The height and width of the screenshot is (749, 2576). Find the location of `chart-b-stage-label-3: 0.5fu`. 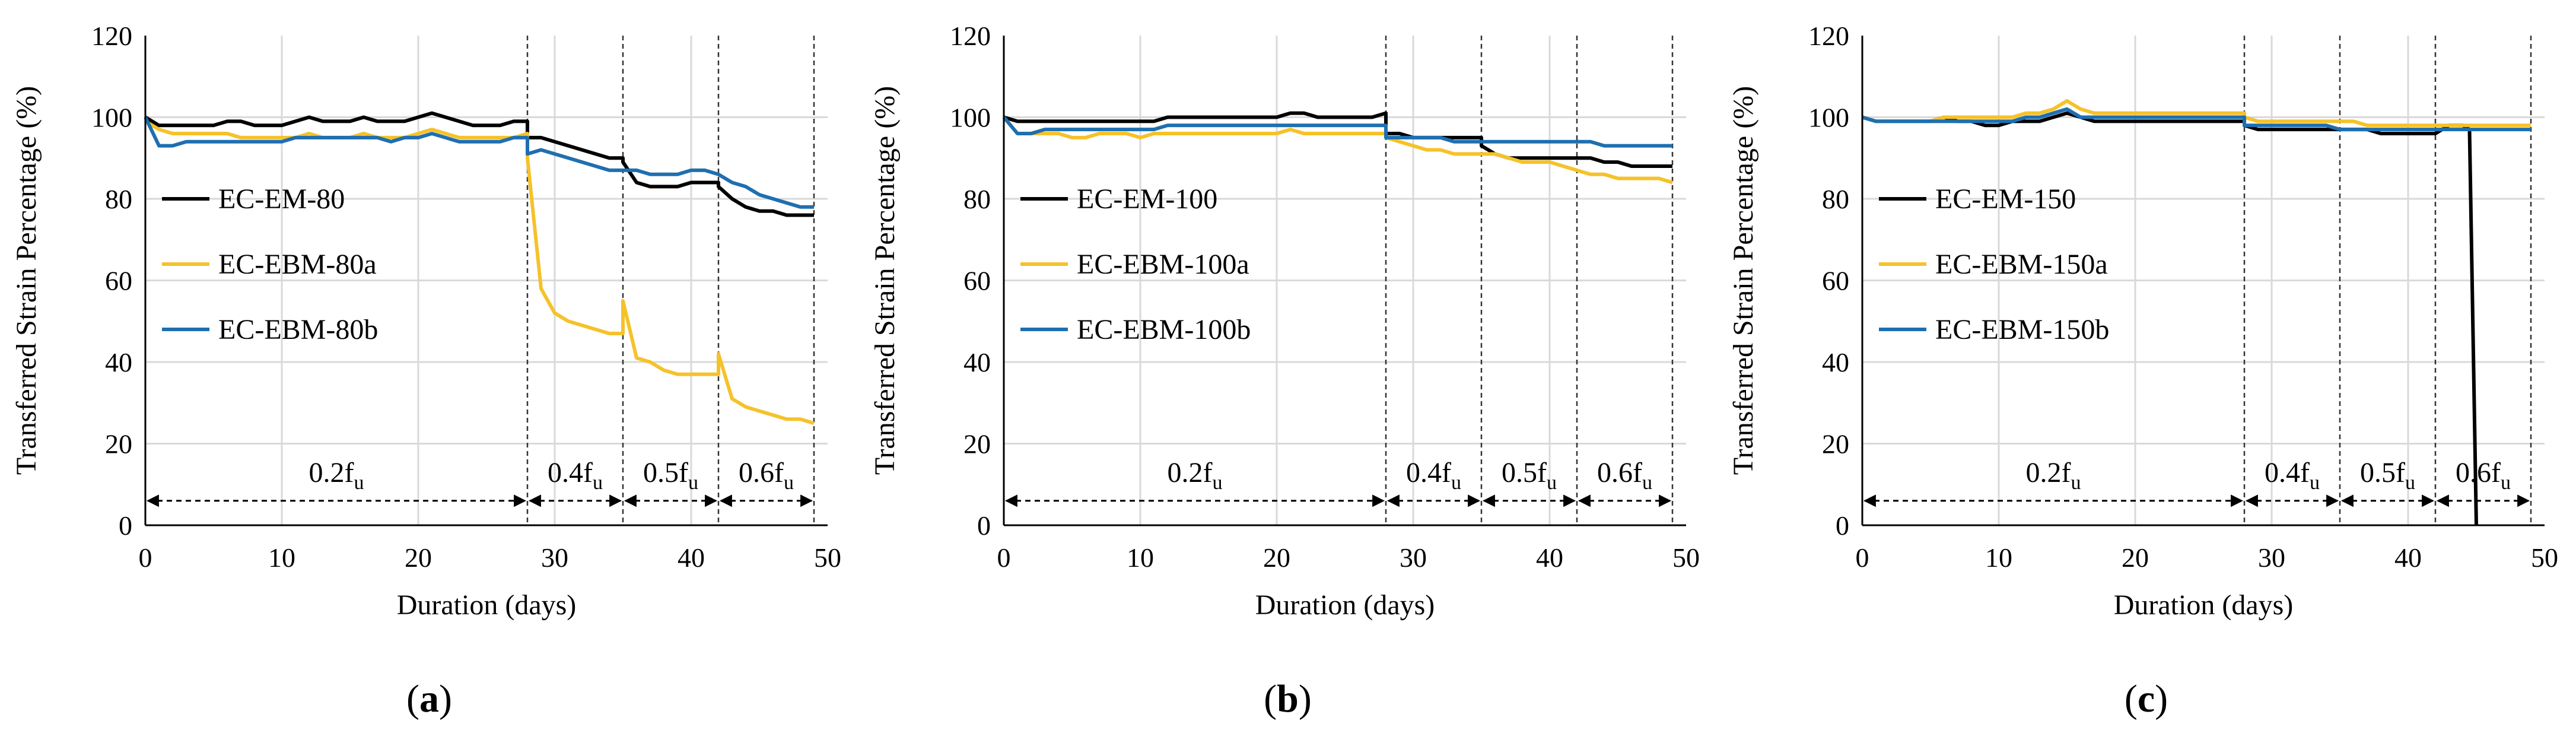

chart-b-stage-label-3: 0.5fu is located at coordinates (1529, 475).